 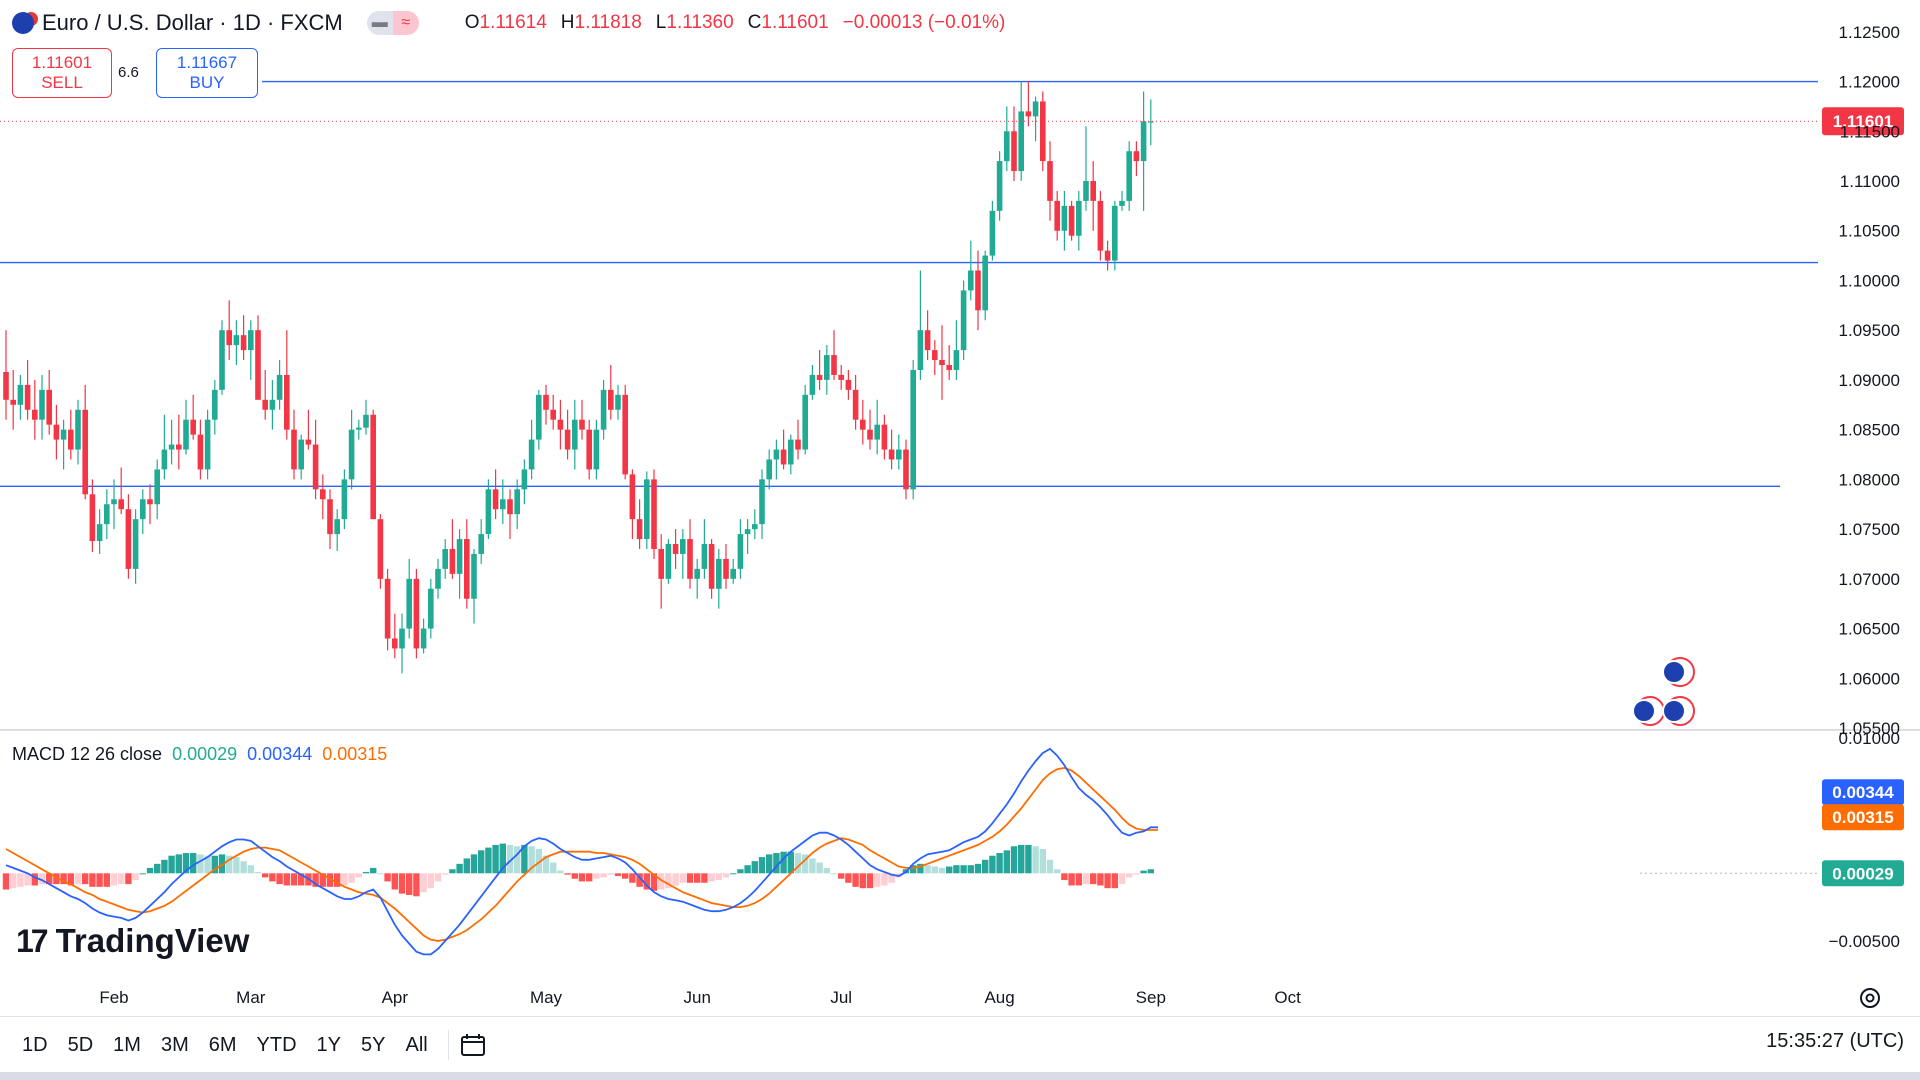 I want to click on price-tick-label: 1.09000, so click(x=1869, y=380).